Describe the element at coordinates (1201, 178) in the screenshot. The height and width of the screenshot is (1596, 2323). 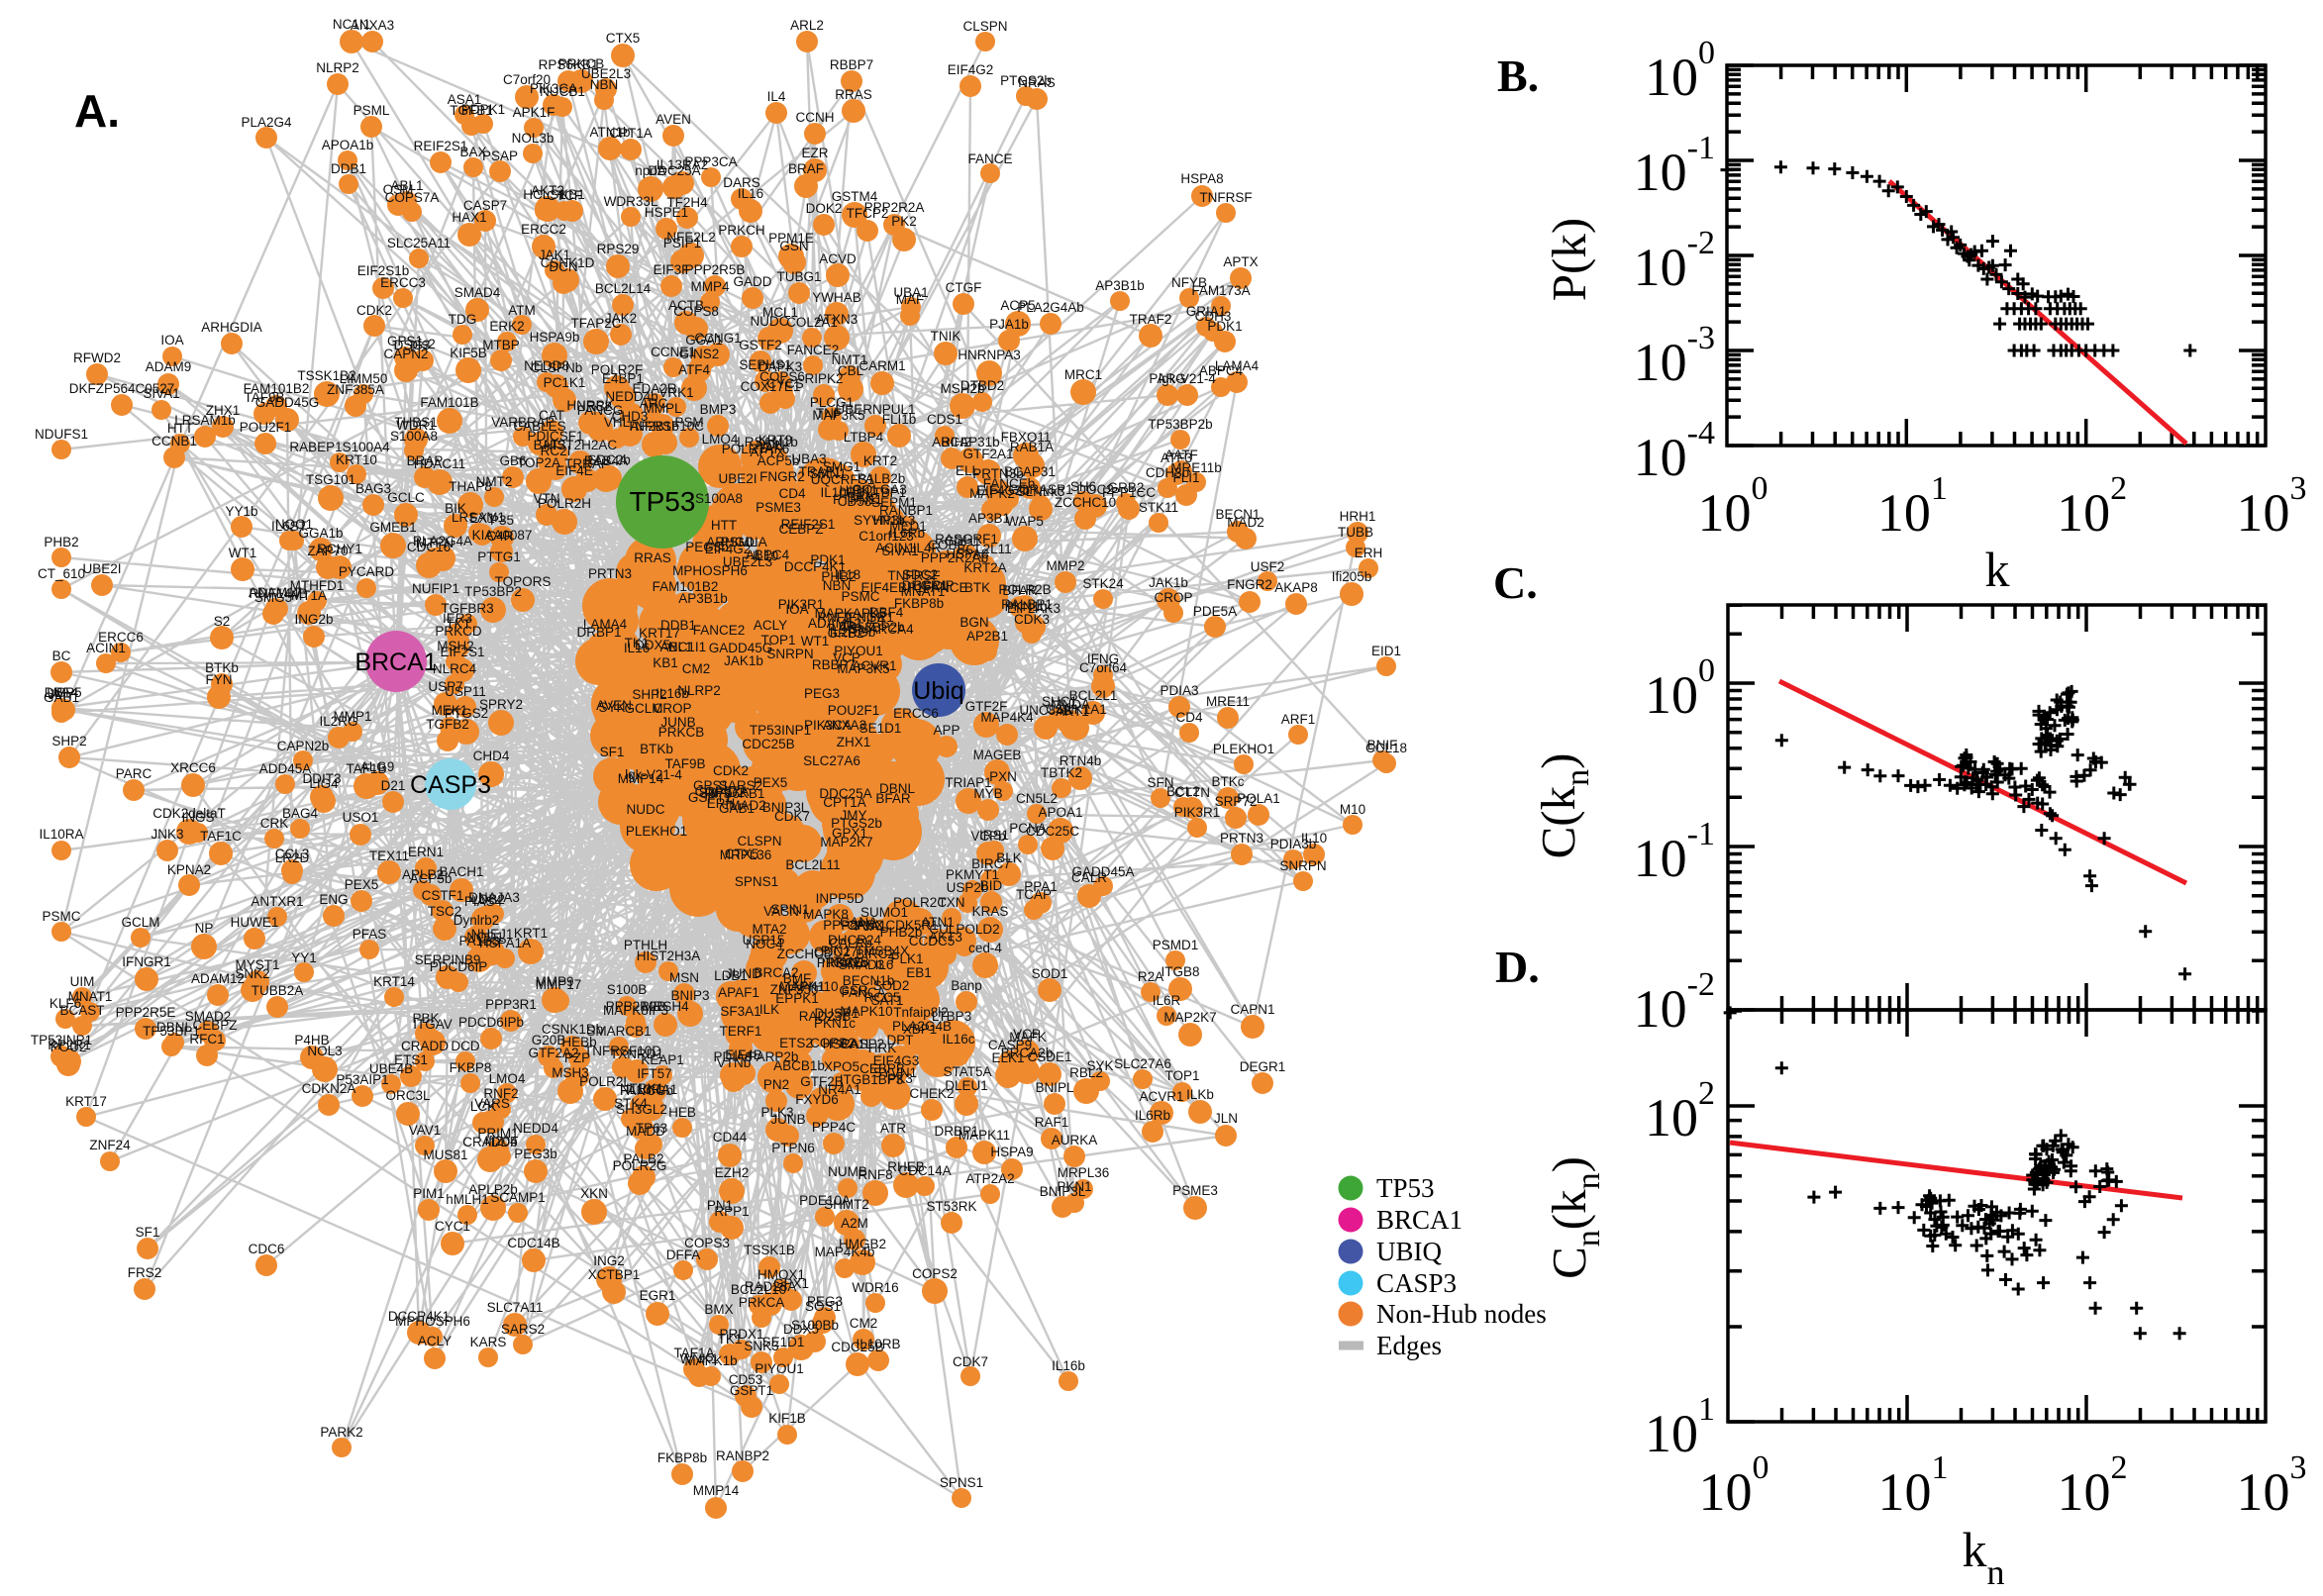
I see `svg-text: HSPA8` at that location.